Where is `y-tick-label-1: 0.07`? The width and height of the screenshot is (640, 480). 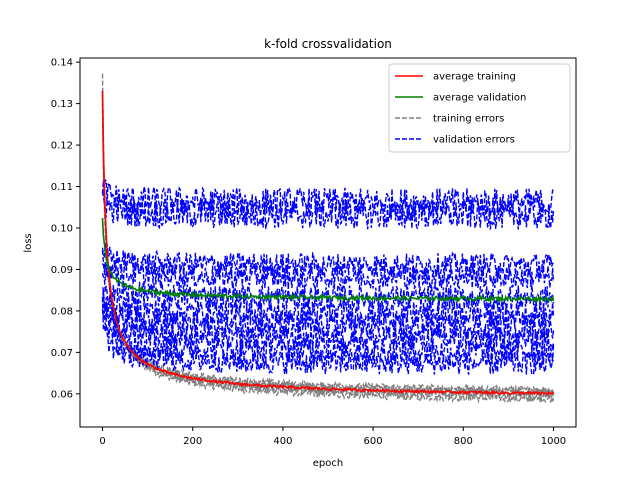 y-tick-label-1: 0.07 is located at coordinates (62, 353).